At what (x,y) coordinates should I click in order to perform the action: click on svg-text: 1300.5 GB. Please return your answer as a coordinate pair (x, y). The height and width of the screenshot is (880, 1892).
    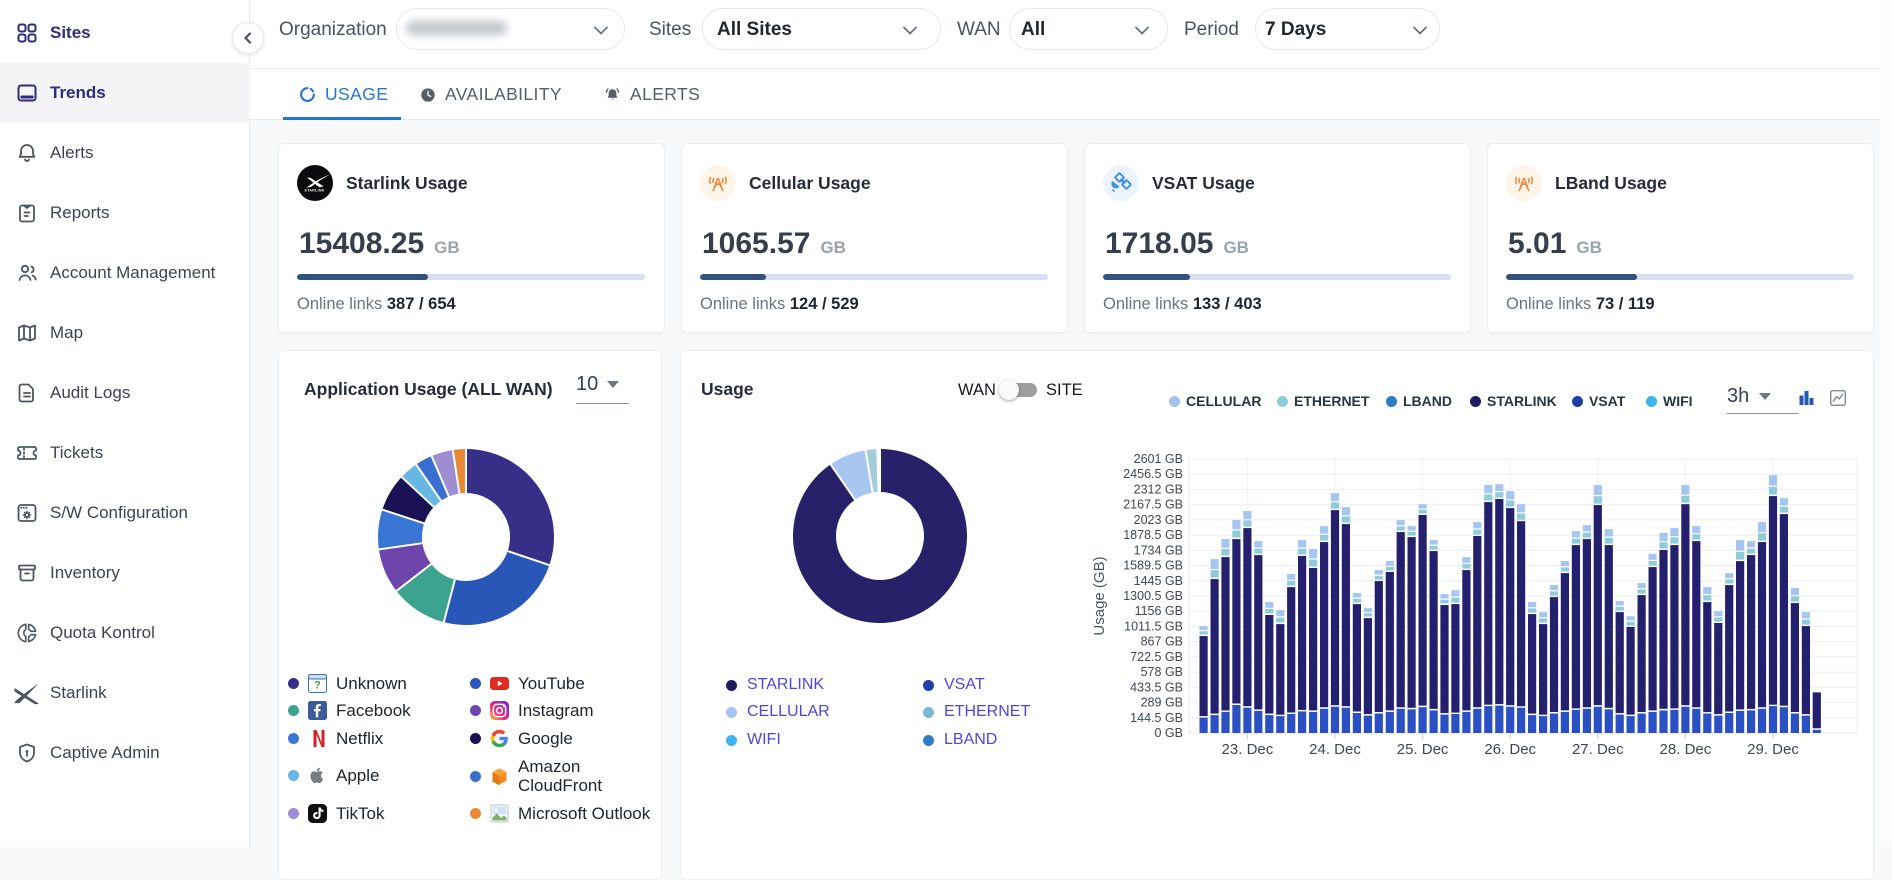
    Looking at the image, I should click on (1153, 596).